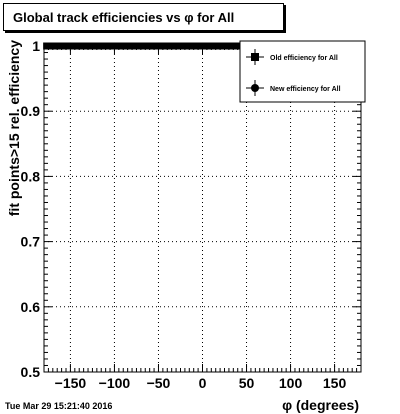 The image size is (400, 414). What do you see at coordinates (31, 307) in the screenshot?
I see `y-tick-label: 0.6` at bounding box center [31, 307].